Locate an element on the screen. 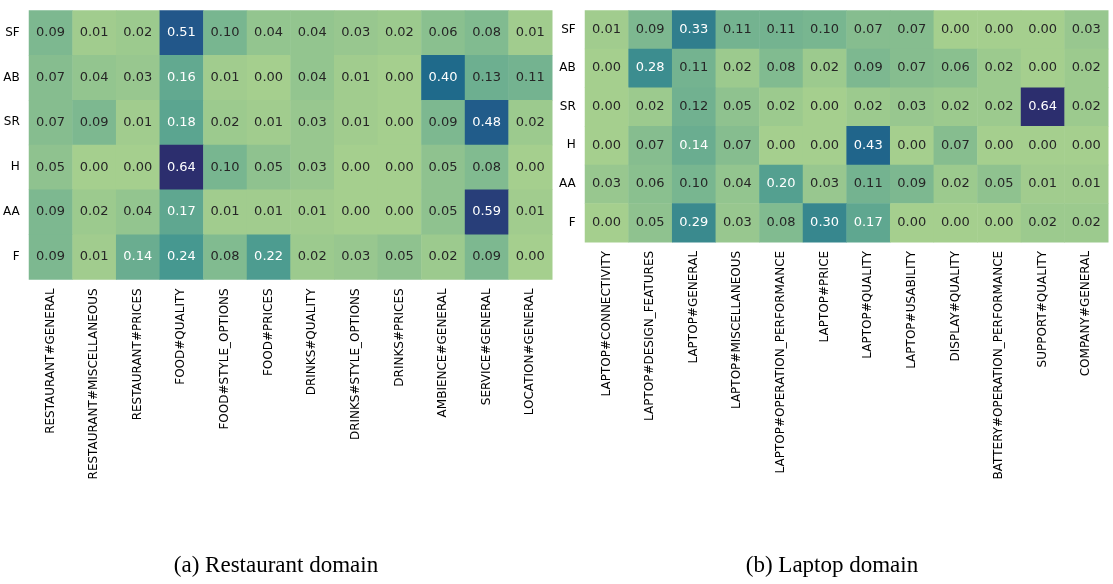 Image resolution: width=1113 pixels, height=584 pixels. x-tick-label: FOOD#QUALITY is located at coordinates (180, 336).